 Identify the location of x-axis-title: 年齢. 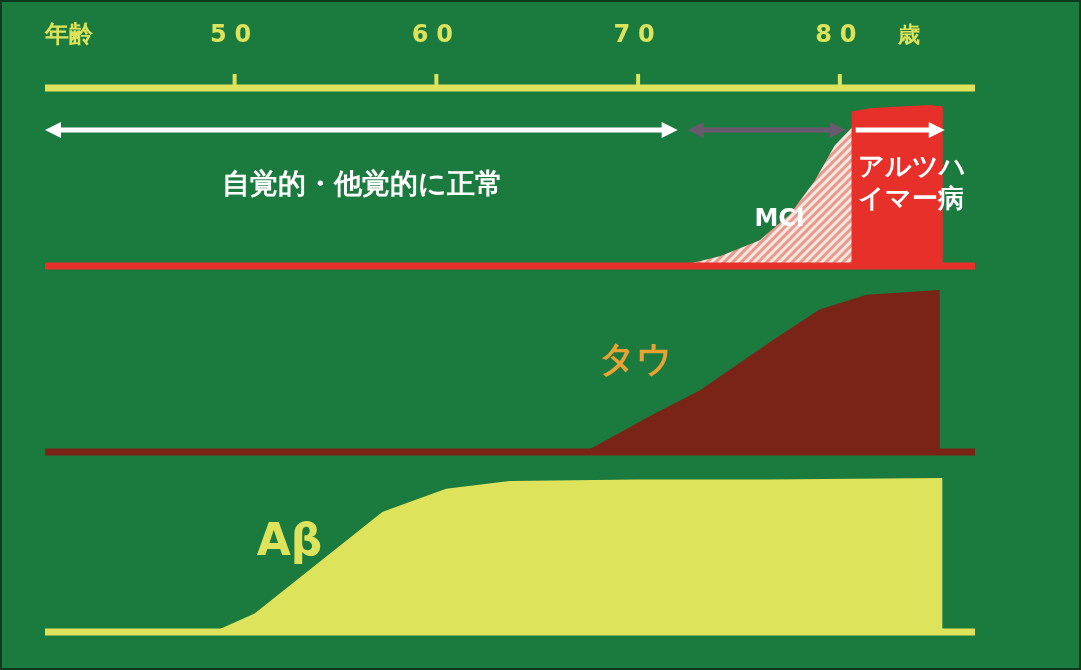
(69, 34).